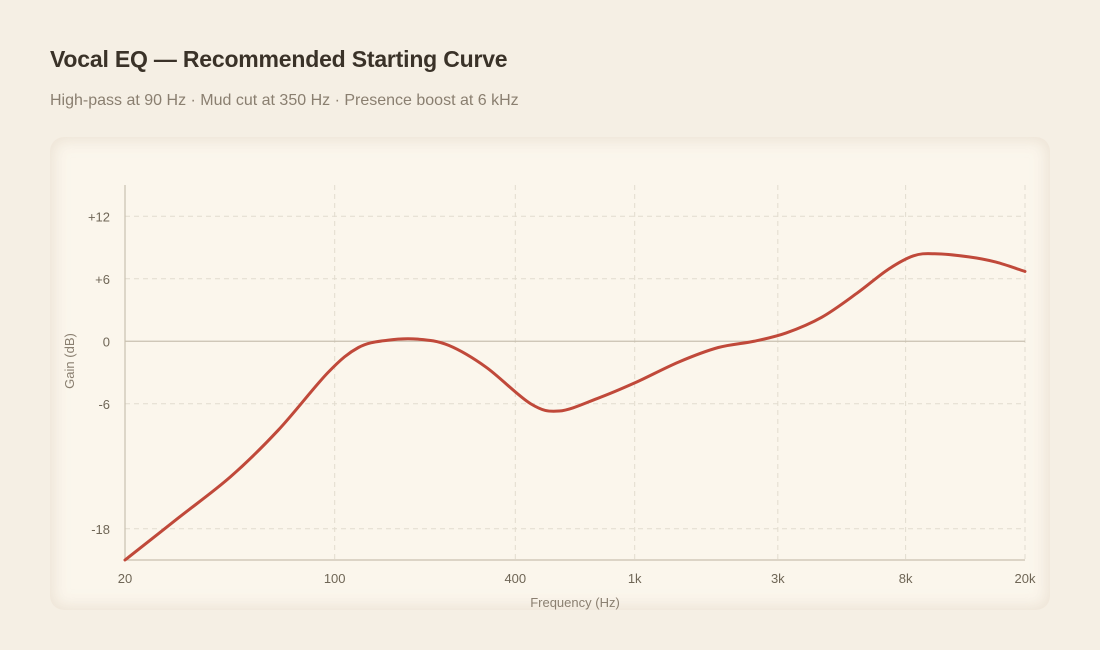 This screenshot has width=1100, height=650. What do you see at coordinates (1025, 578) in the screenshot?
I see `x-tick-label: 20k` at bounding box center [1025, 578].